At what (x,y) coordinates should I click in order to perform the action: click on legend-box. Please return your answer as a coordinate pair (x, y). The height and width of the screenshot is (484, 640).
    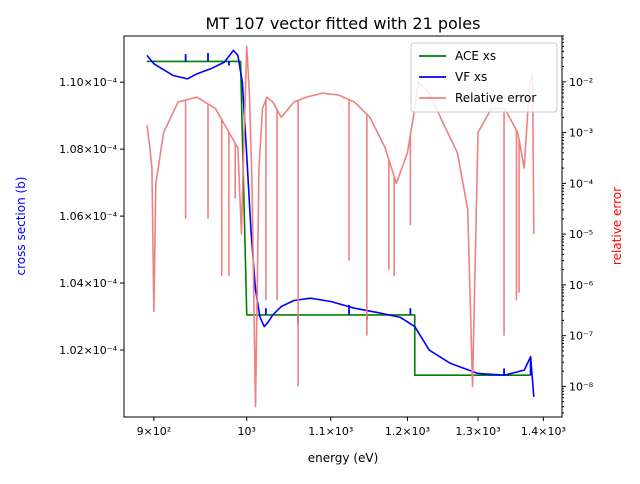
    Looking at the image, I should click on (484, 77).